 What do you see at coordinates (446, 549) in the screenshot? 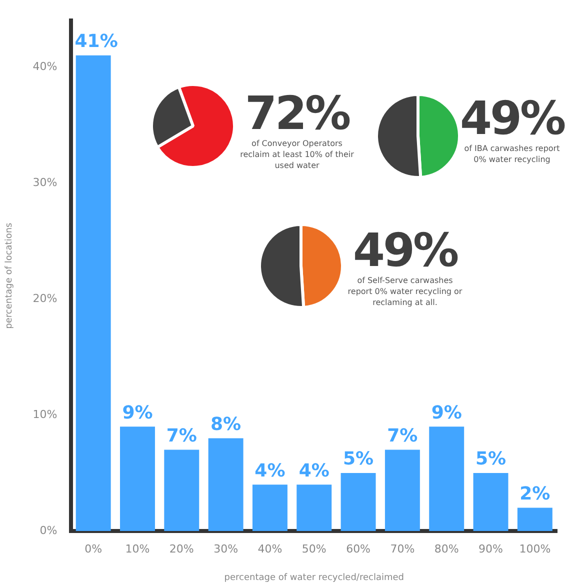
I see `x-tick-label: 80%` at bounding box center [446, 549].